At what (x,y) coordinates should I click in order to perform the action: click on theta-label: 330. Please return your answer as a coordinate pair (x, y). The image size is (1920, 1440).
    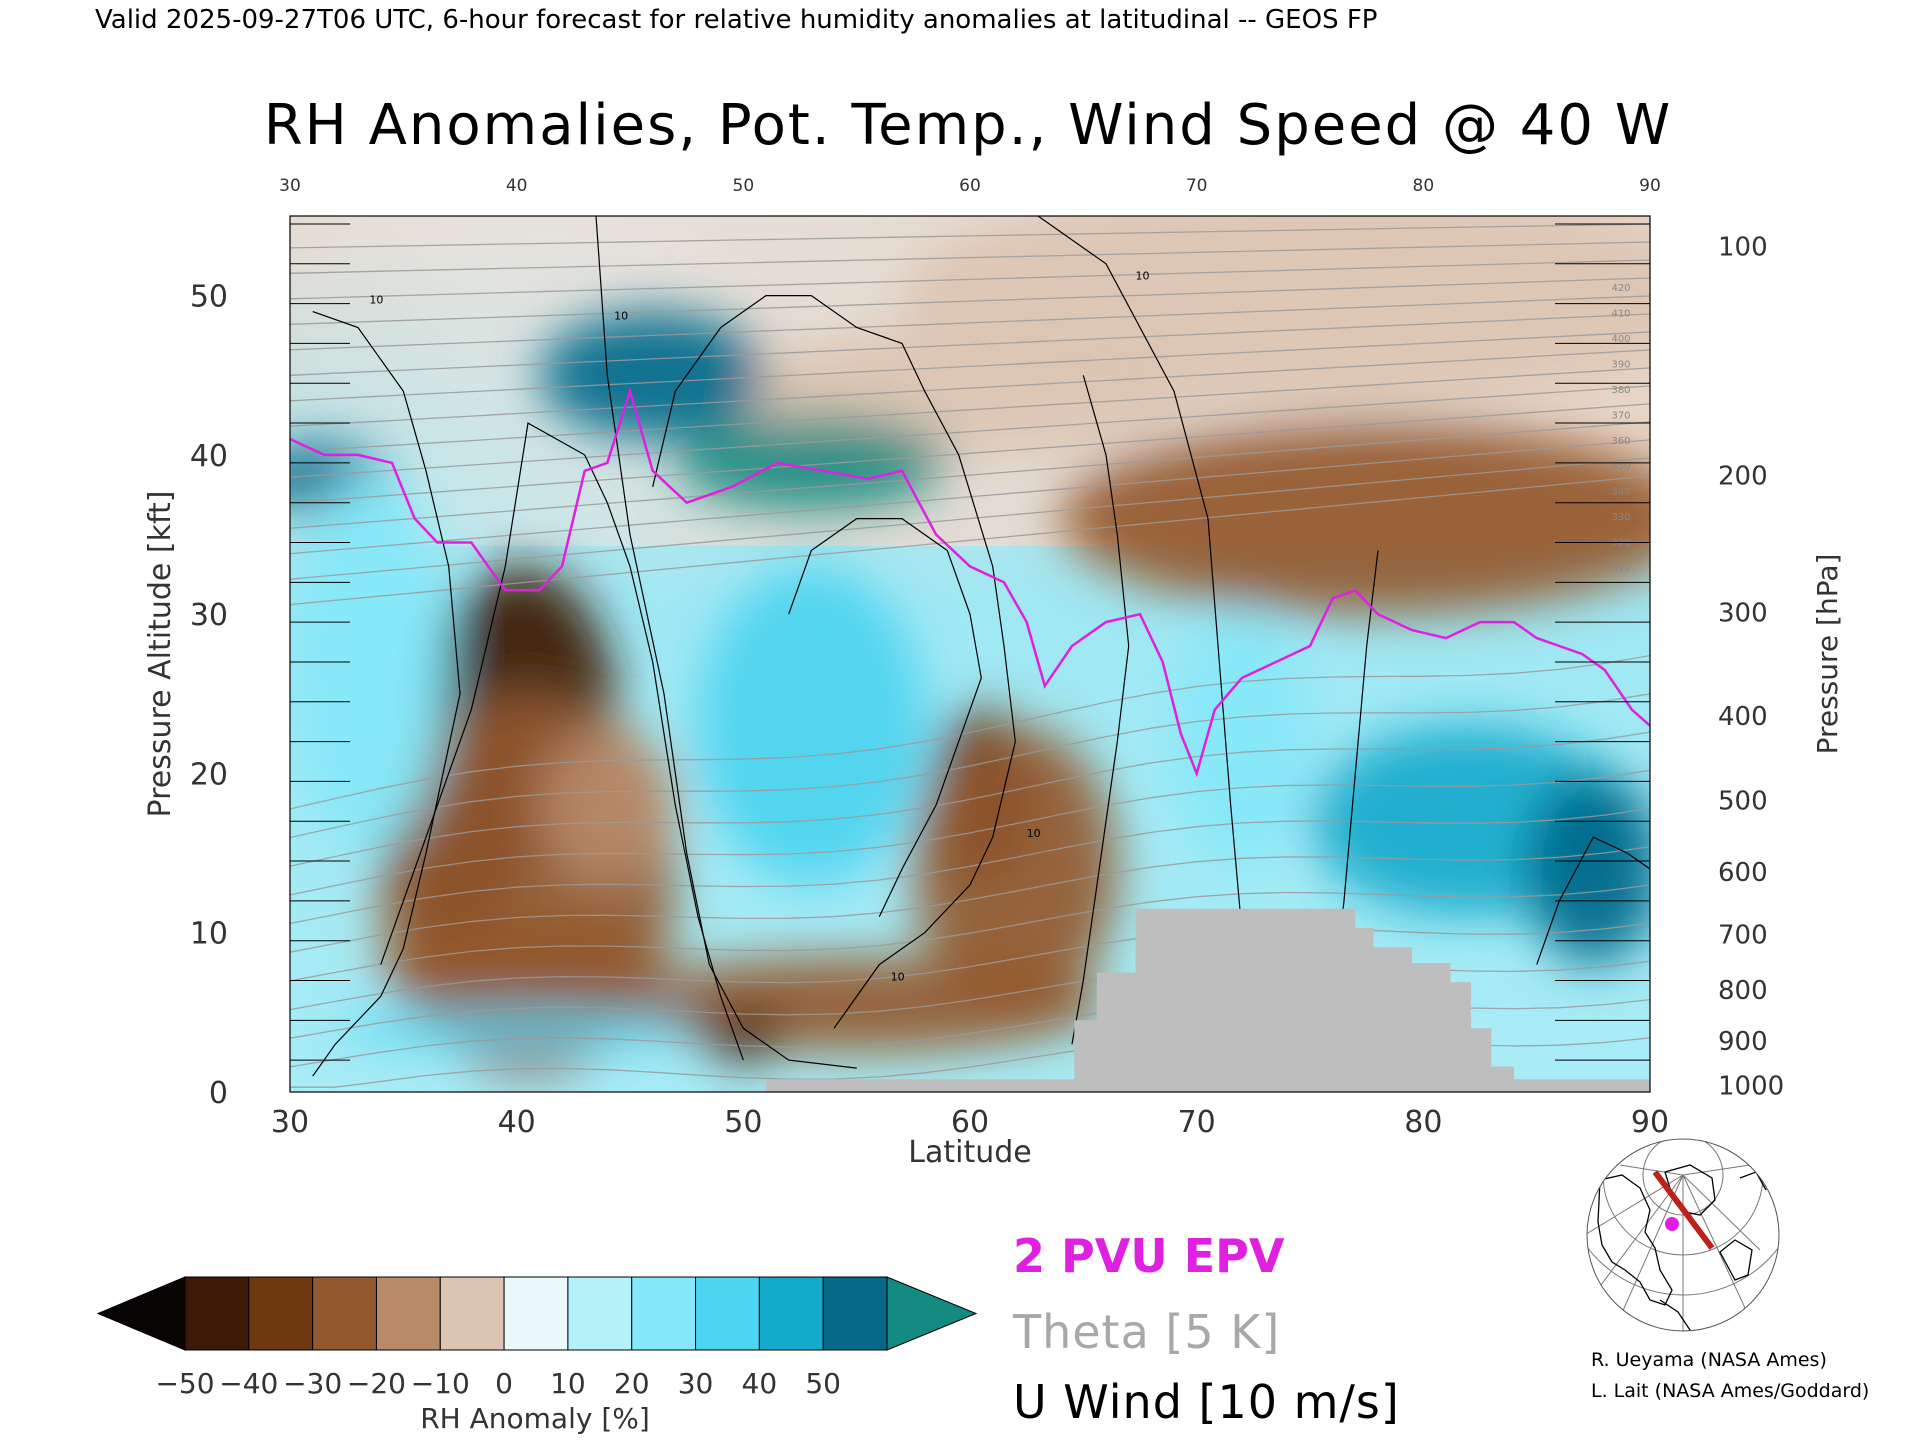
    Looking at the image, I should click on (1620, 517).